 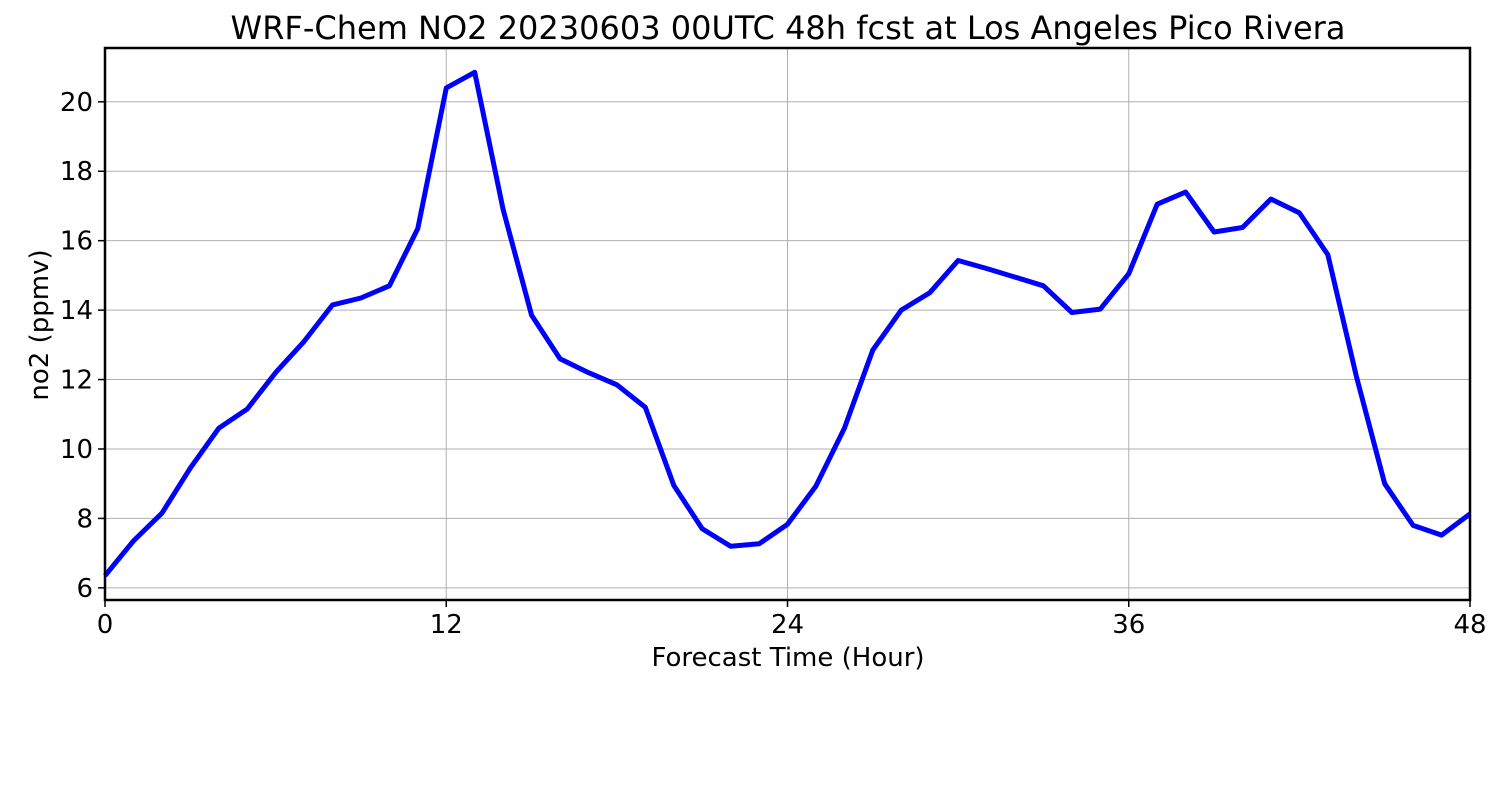 What do you see at coordinates (76, 172) in the screenshot?
I see `y-tick-label: 18` at bounding box center [76, 172].